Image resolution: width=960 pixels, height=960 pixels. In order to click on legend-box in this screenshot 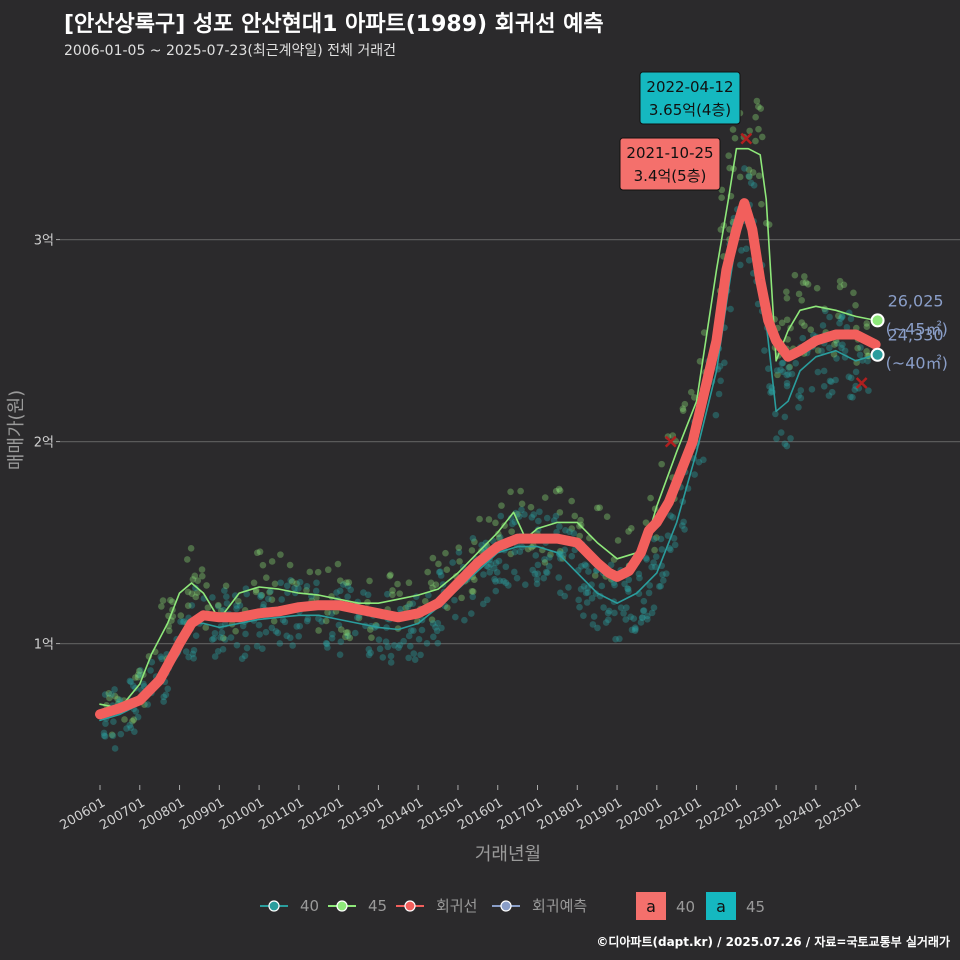, I will do `click(651, 906)`.